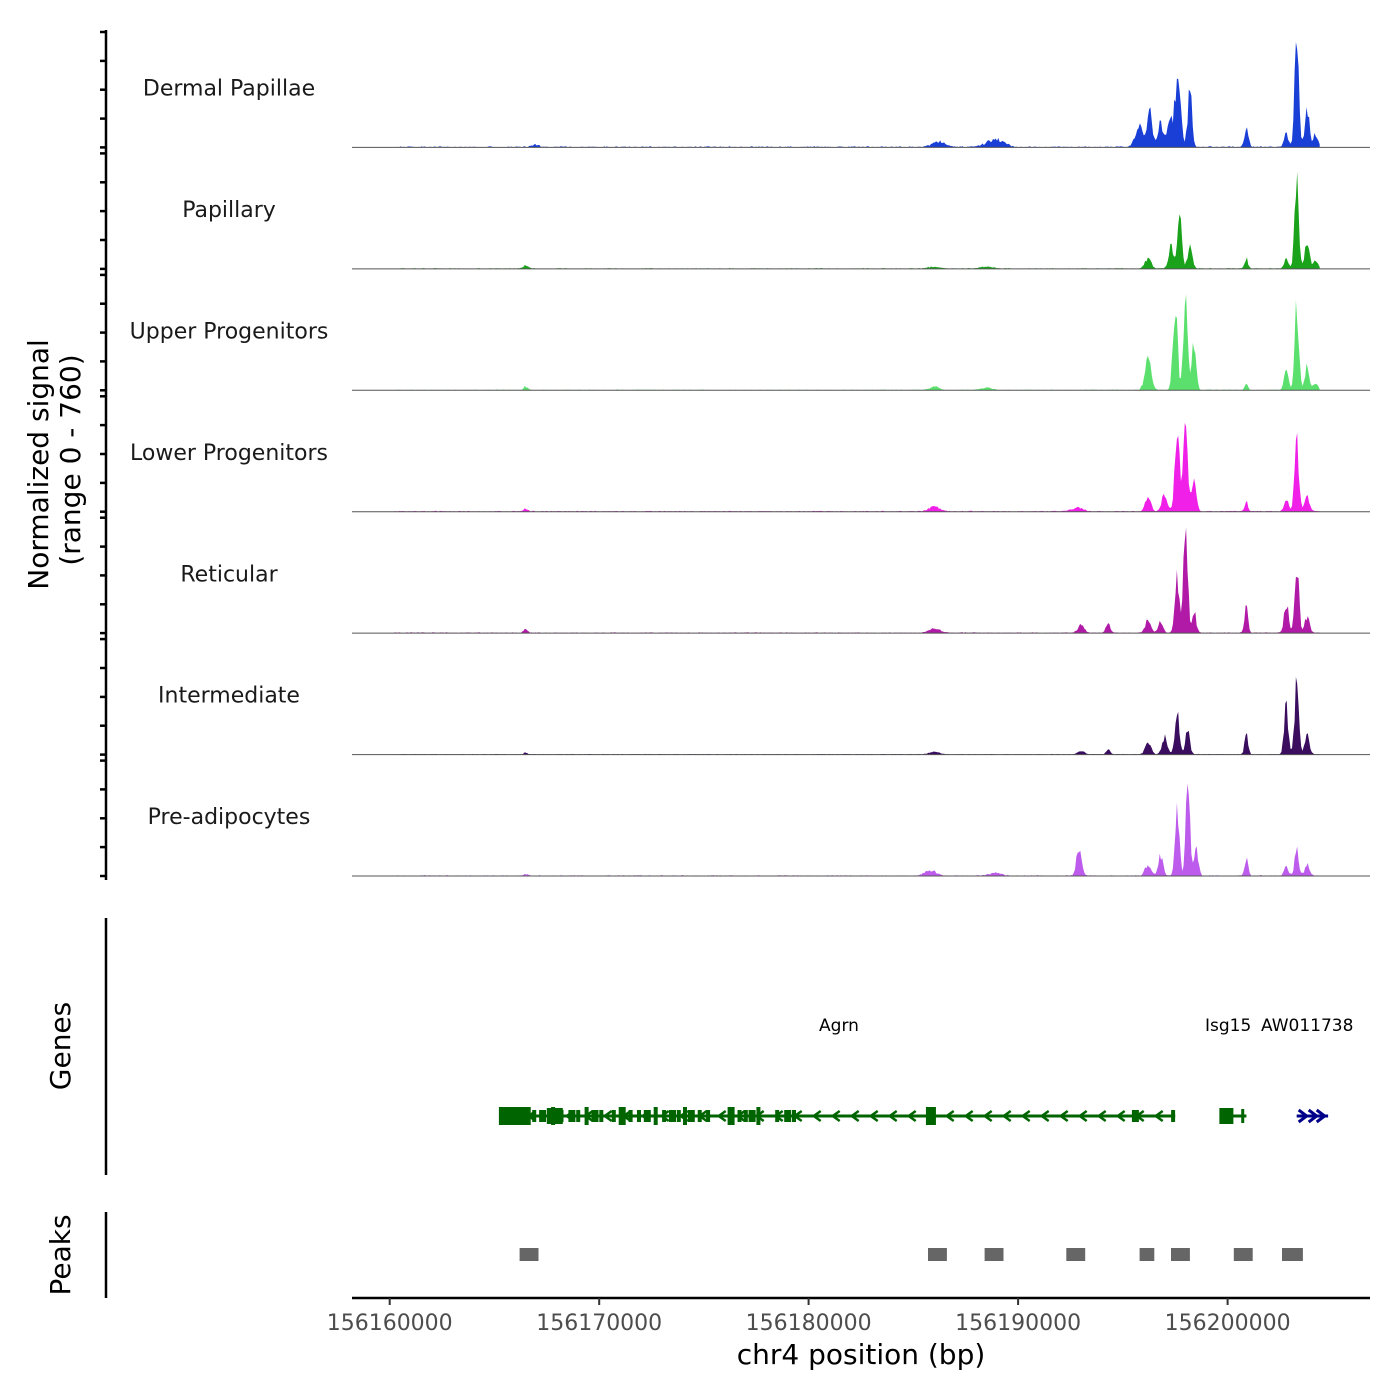  Describe the element at coordinates (229, 331) in the screenshot. I see `track-label: Upper Progenitors` at that location.